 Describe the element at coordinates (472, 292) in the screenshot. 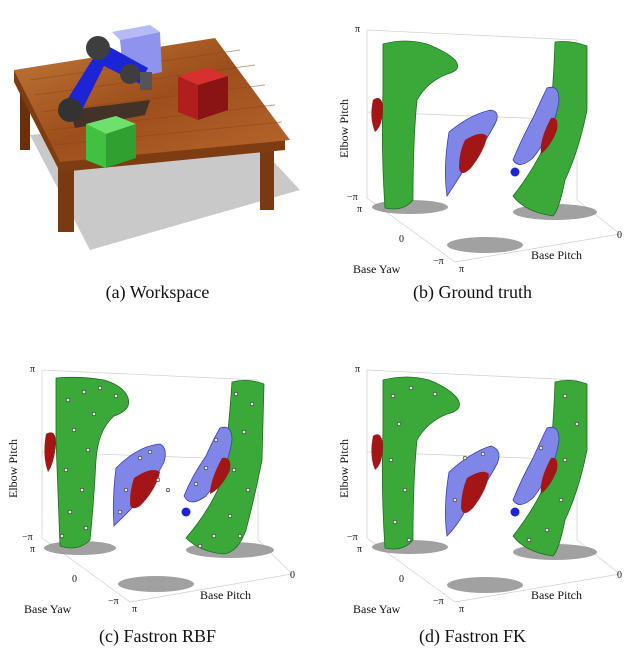

I see `caption-ground-truth: (b) Ground truth` at that location.